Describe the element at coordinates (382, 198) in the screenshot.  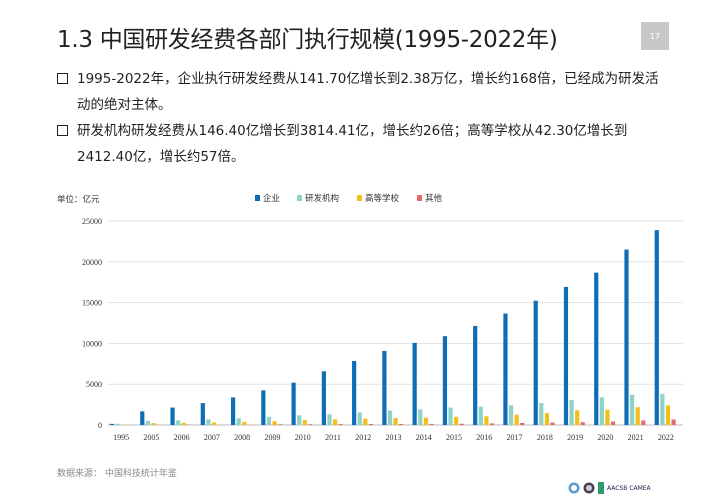
I see `legend-label: 高等学校` at that location.